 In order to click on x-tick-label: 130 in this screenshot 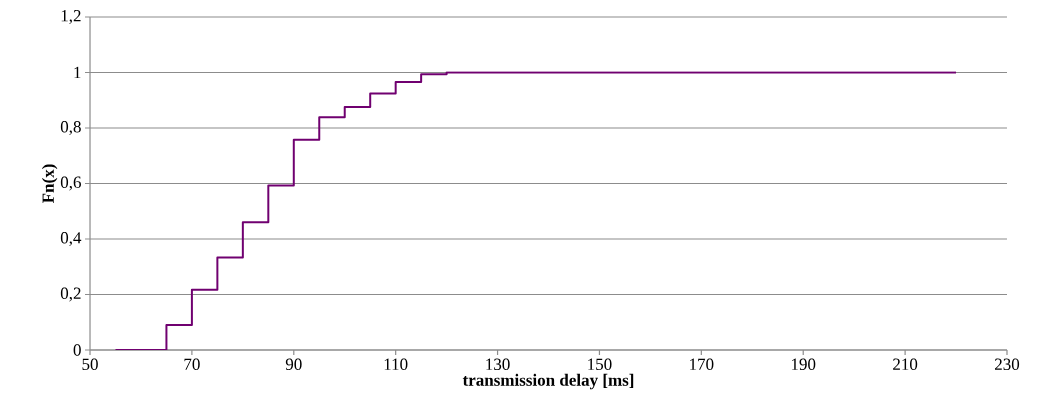, I will do `click(498, 364)`.